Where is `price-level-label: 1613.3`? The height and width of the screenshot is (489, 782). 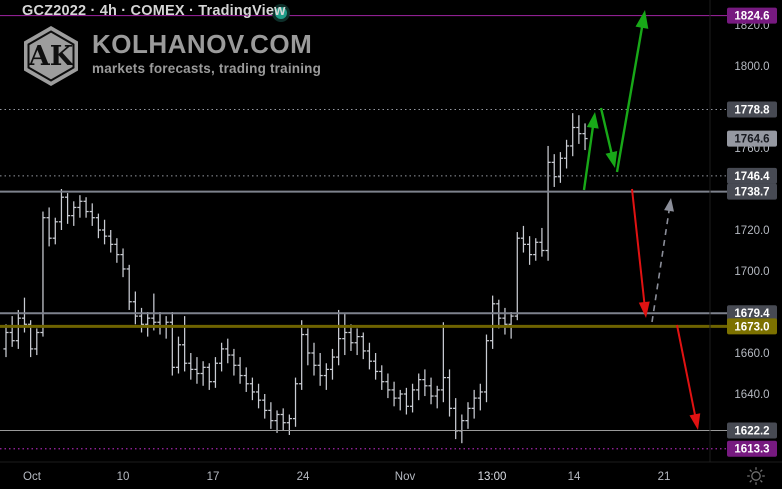
price-level-label: 1613.3 is located at coordinates (751, 450).